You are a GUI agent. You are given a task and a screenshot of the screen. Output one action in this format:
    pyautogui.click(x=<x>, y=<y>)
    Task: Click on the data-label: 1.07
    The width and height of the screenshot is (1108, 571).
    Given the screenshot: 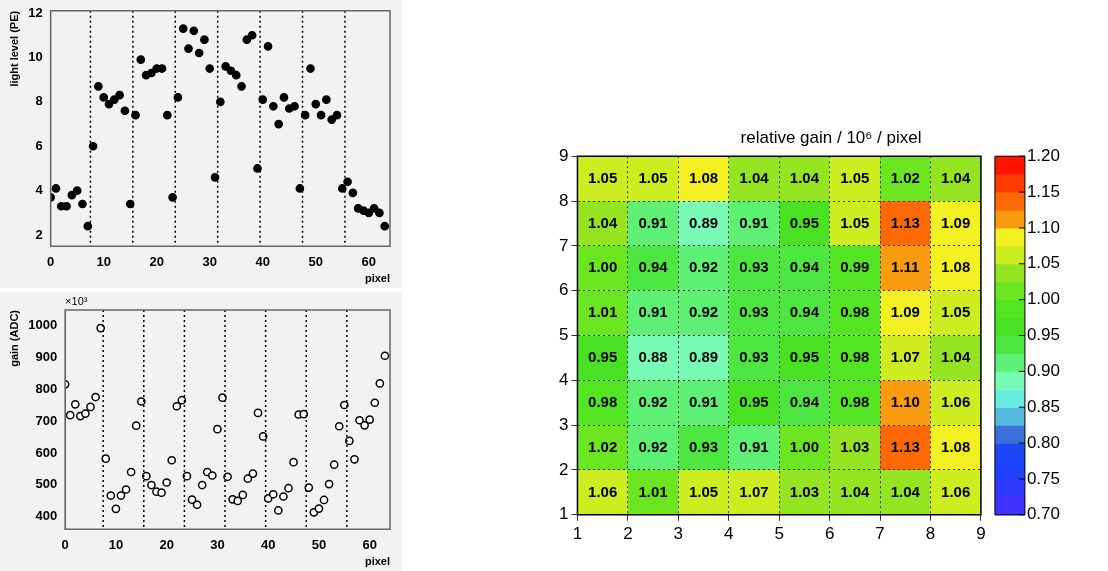 What is the action you would take?
    pyautogui.click(x=905, y=357)
    